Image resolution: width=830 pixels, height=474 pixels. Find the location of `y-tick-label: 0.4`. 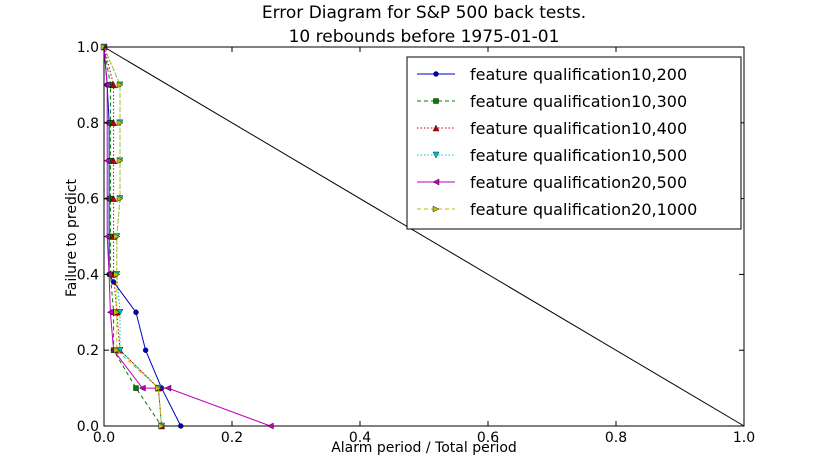

y-tick-label: 0.4 is located at coordinates (88, 275).